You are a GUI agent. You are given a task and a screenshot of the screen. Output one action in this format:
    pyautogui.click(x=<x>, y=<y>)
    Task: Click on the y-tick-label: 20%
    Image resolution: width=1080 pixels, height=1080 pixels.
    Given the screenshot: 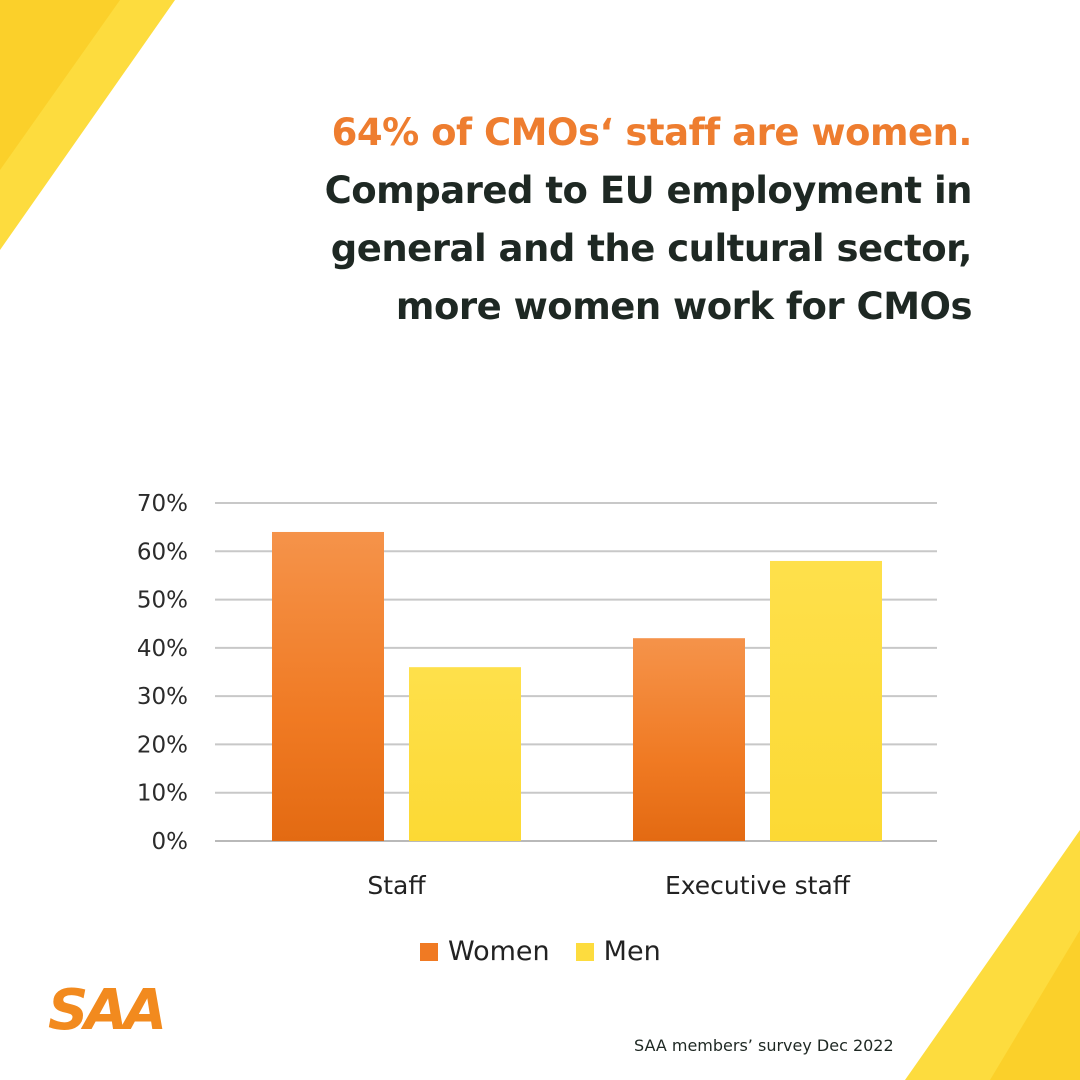 What is the action you would take?
    pyautogui.click(x=162, y=745)
    